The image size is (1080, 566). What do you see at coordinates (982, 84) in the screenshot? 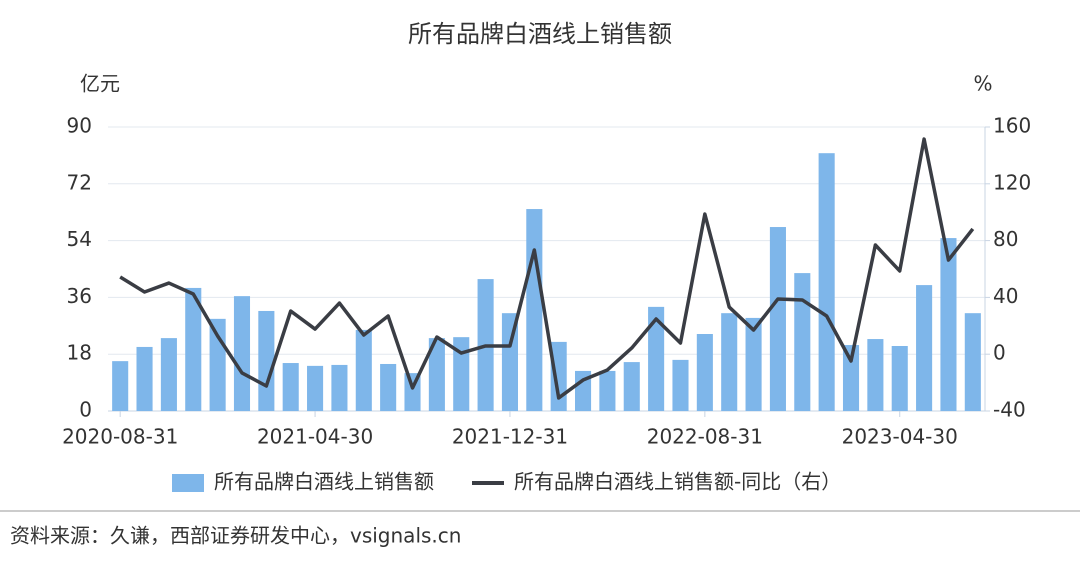
I see `y2-axis-label: %` at bounding box center [982, 84].